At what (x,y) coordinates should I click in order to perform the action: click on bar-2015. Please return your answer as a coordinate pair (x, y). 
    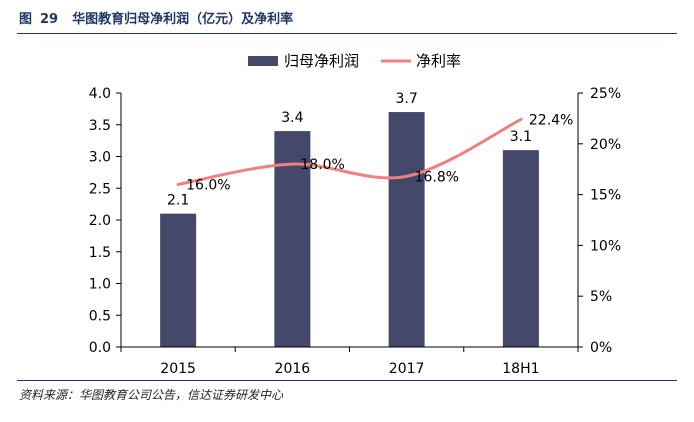
    Looking at the image, I should click on (178, 280).